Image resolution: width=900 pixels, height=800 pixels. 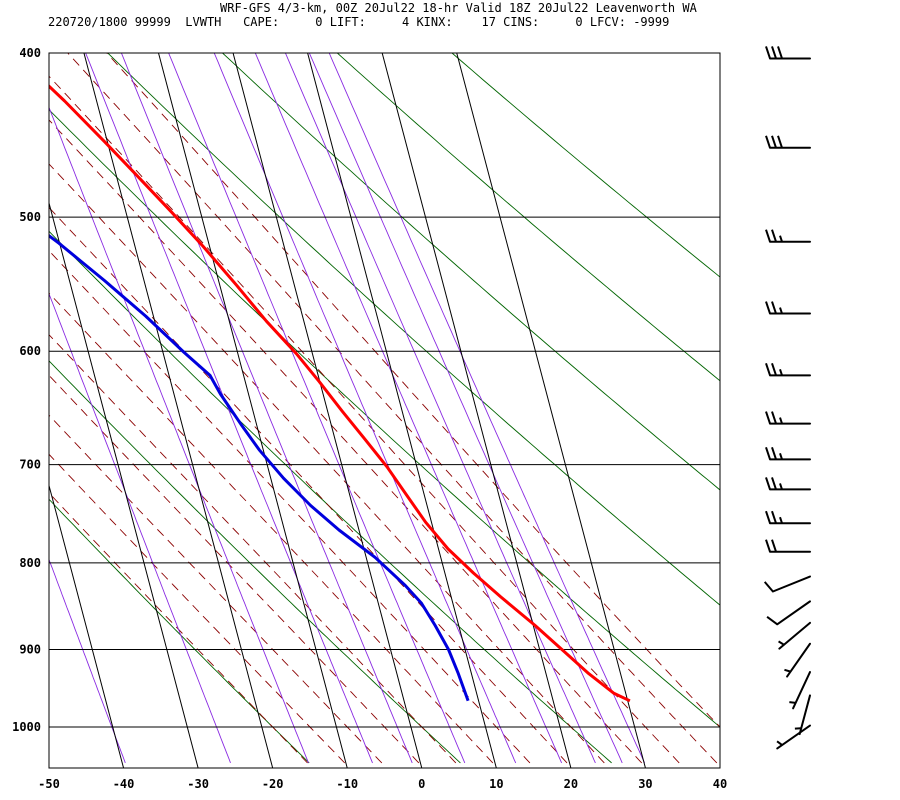 What do you see at coordinates (198, 784) in the screenshot?
I see `temperature-tick-label: -30` at bounding box center [198, 784].